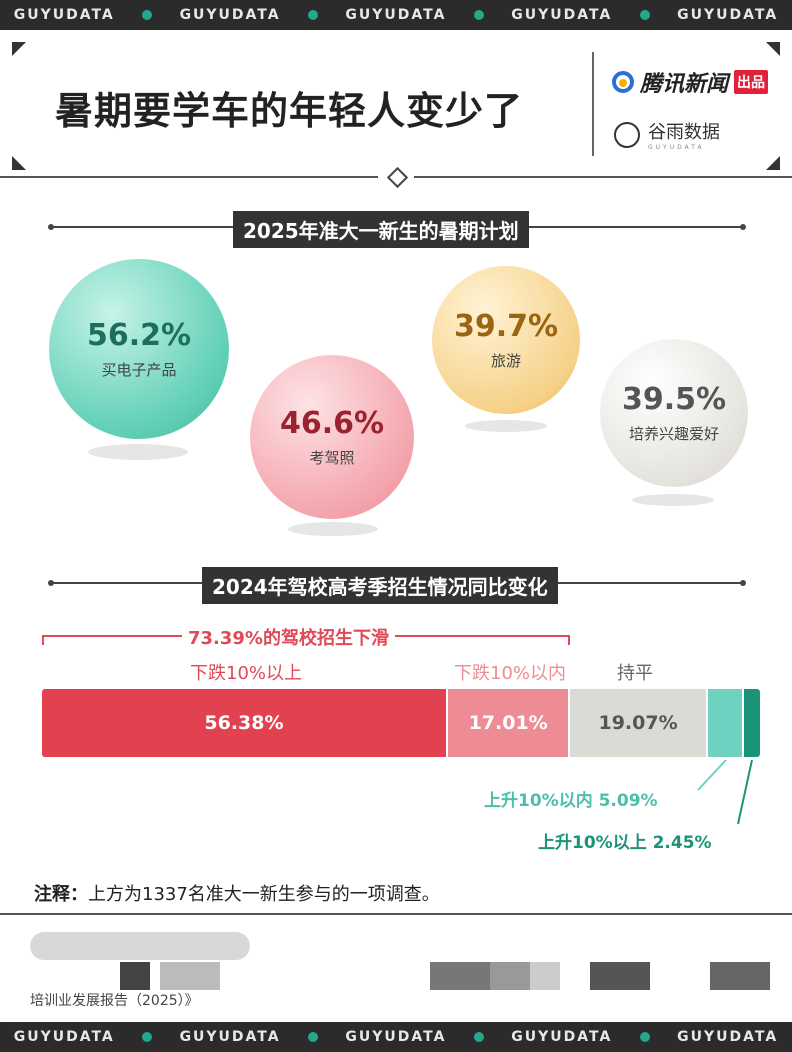 This screenshot has width=792, height=1052. I want to click on bubble-electronics: 56.2% 买电子产品, so click(139, 349).